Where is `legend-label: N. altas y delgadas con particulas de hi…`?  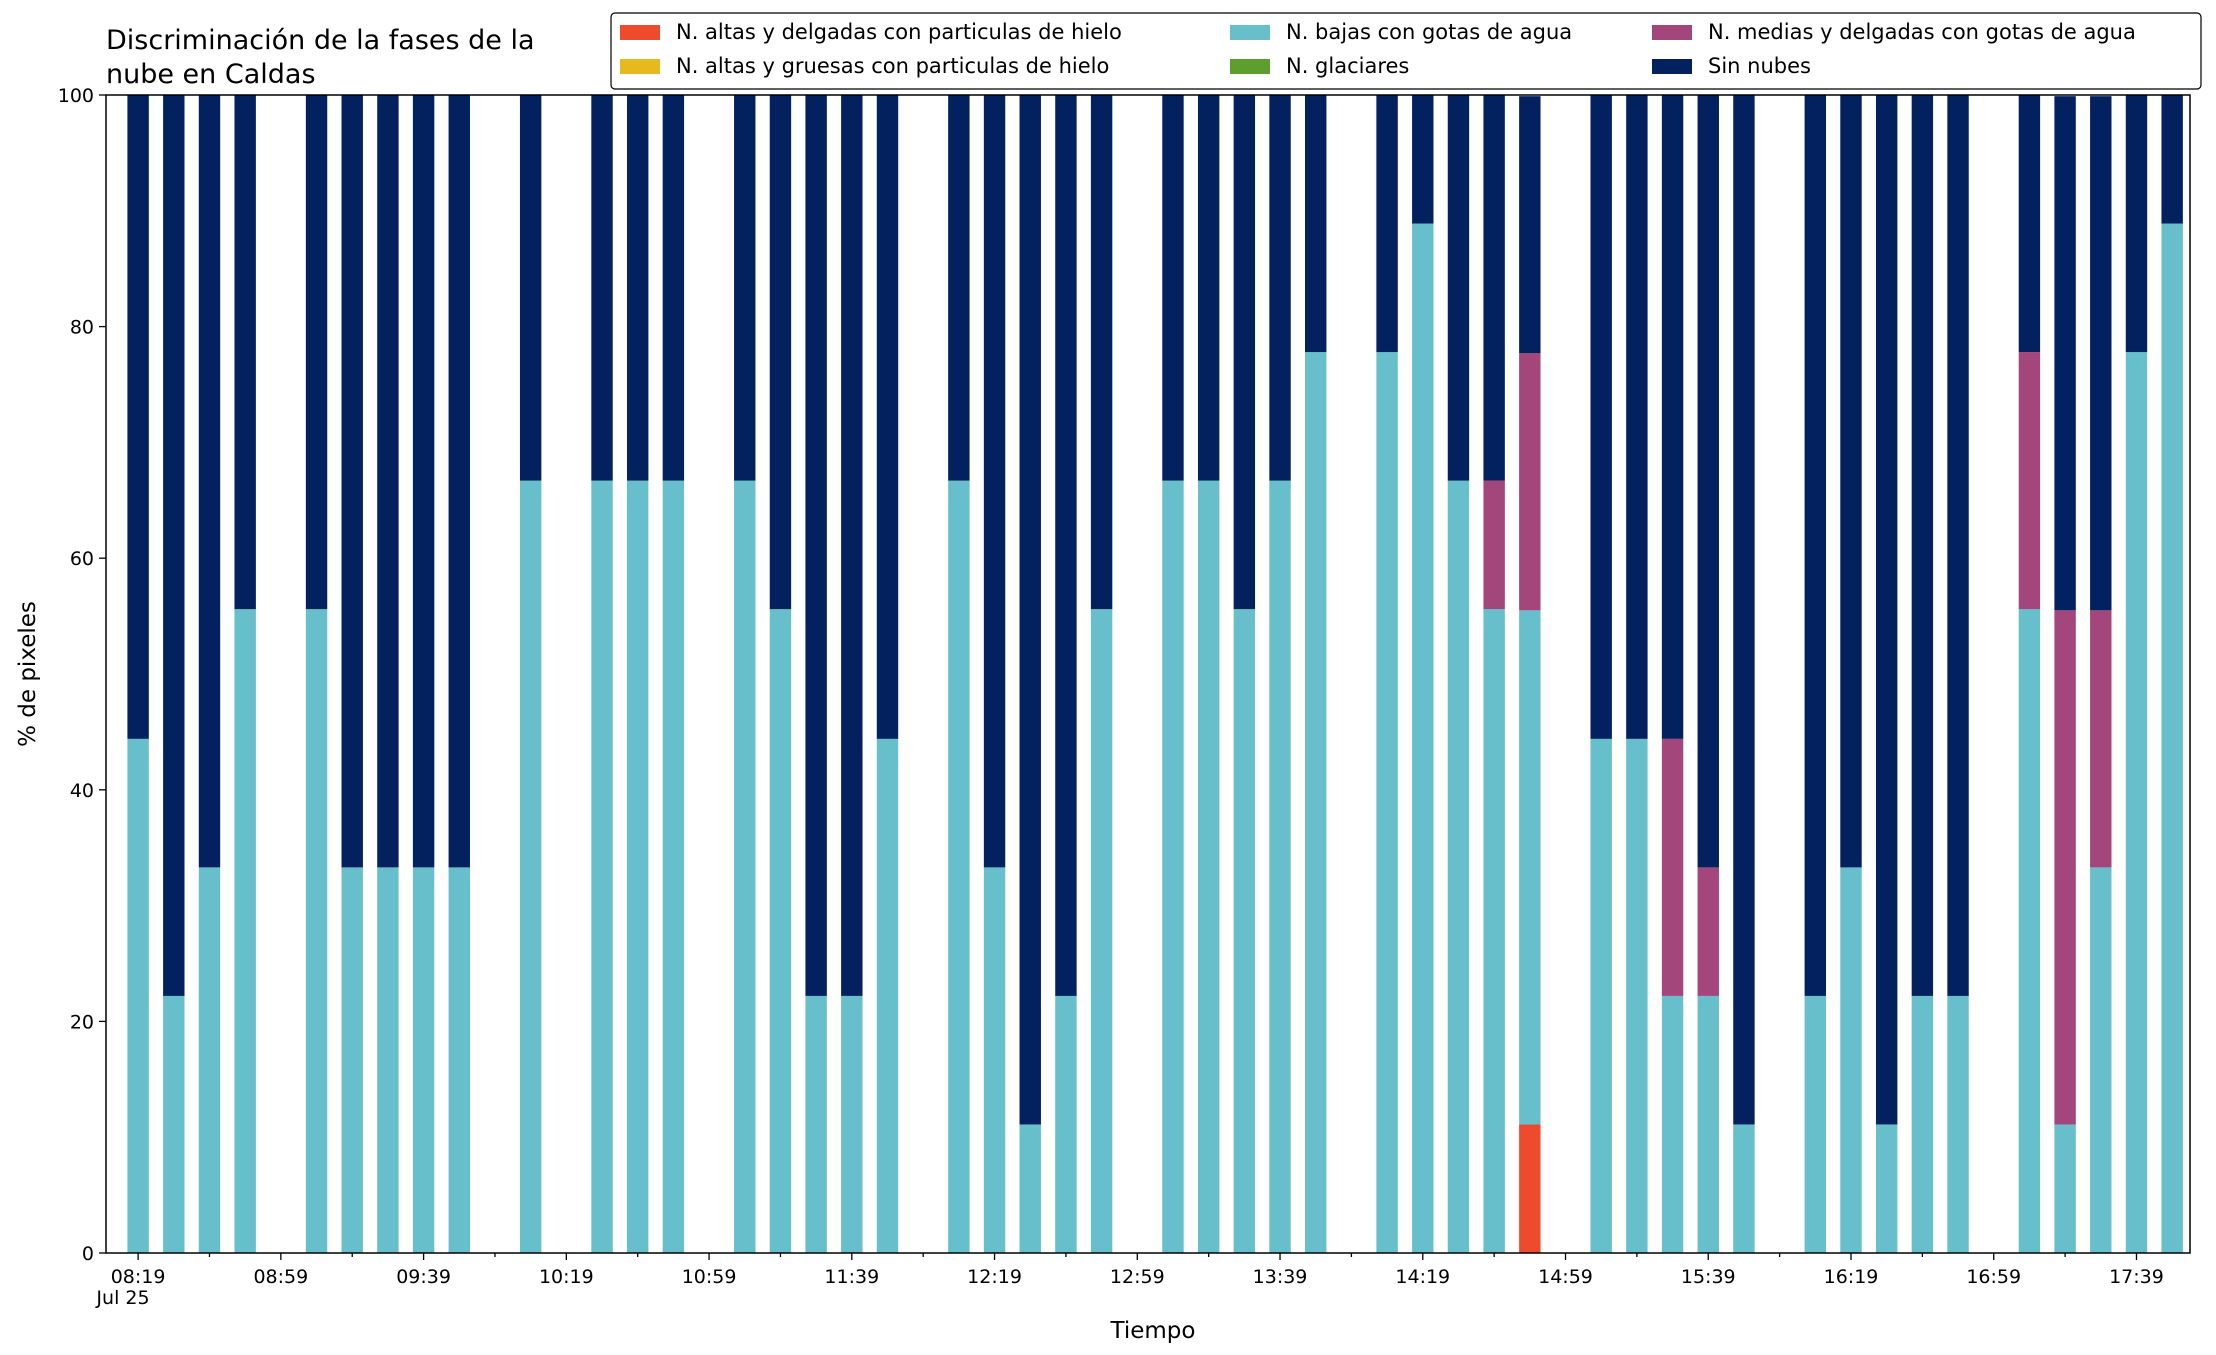 legend-label: N. altas y delgadas con particulas de hi… is located at coordinates (899, 32).